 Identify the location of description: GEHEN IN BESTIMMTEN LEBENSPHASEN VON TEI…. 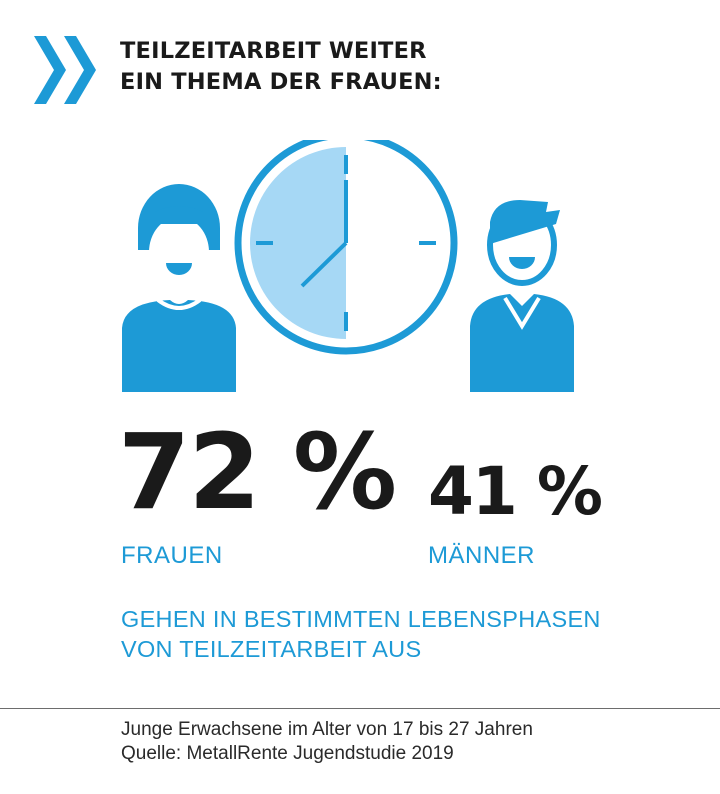
(361, 634).